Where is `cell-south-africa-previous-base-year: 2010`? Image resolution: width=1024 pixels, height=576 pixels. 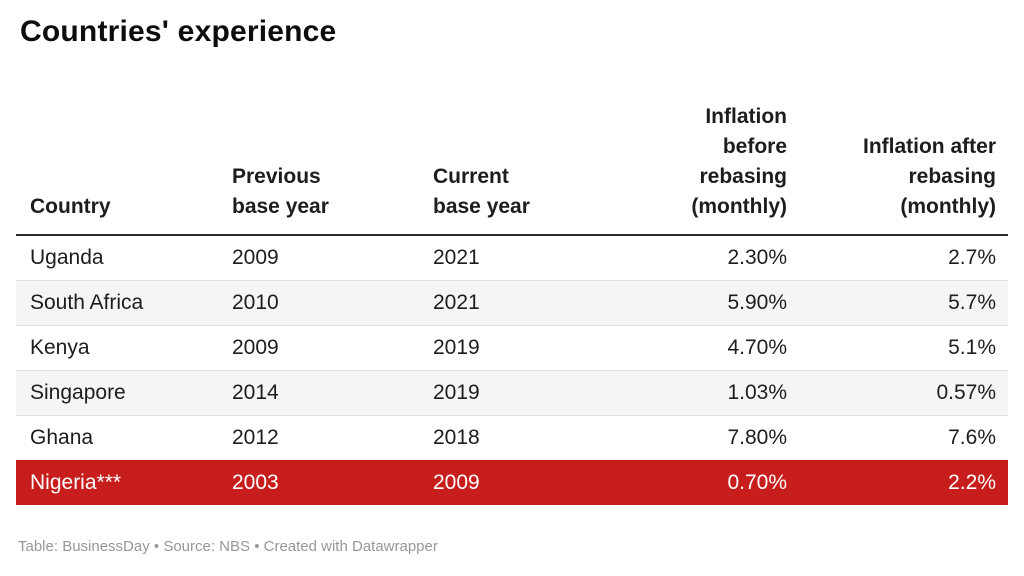
cell-south-africa-previous-base-year: 2010 is located at coordinates (255, 302).